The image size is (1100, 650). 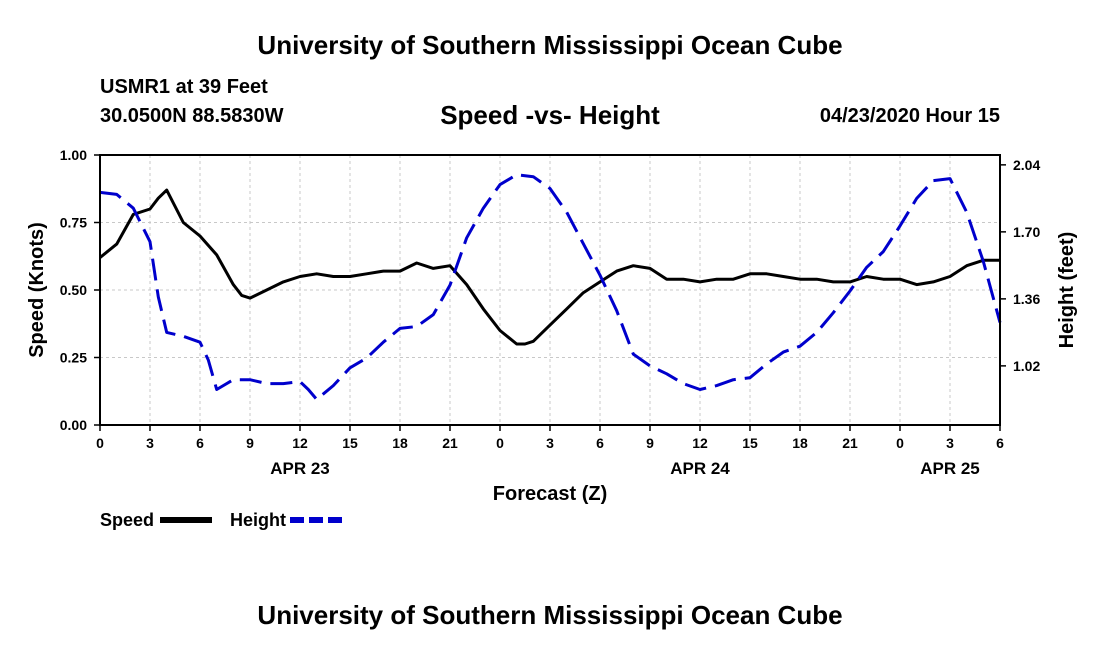 What do you see at coordinates (550, 115) in the screenshot?
I see `chart-subtitle: Speed -vs- Height` at bounding box center [550, 115].